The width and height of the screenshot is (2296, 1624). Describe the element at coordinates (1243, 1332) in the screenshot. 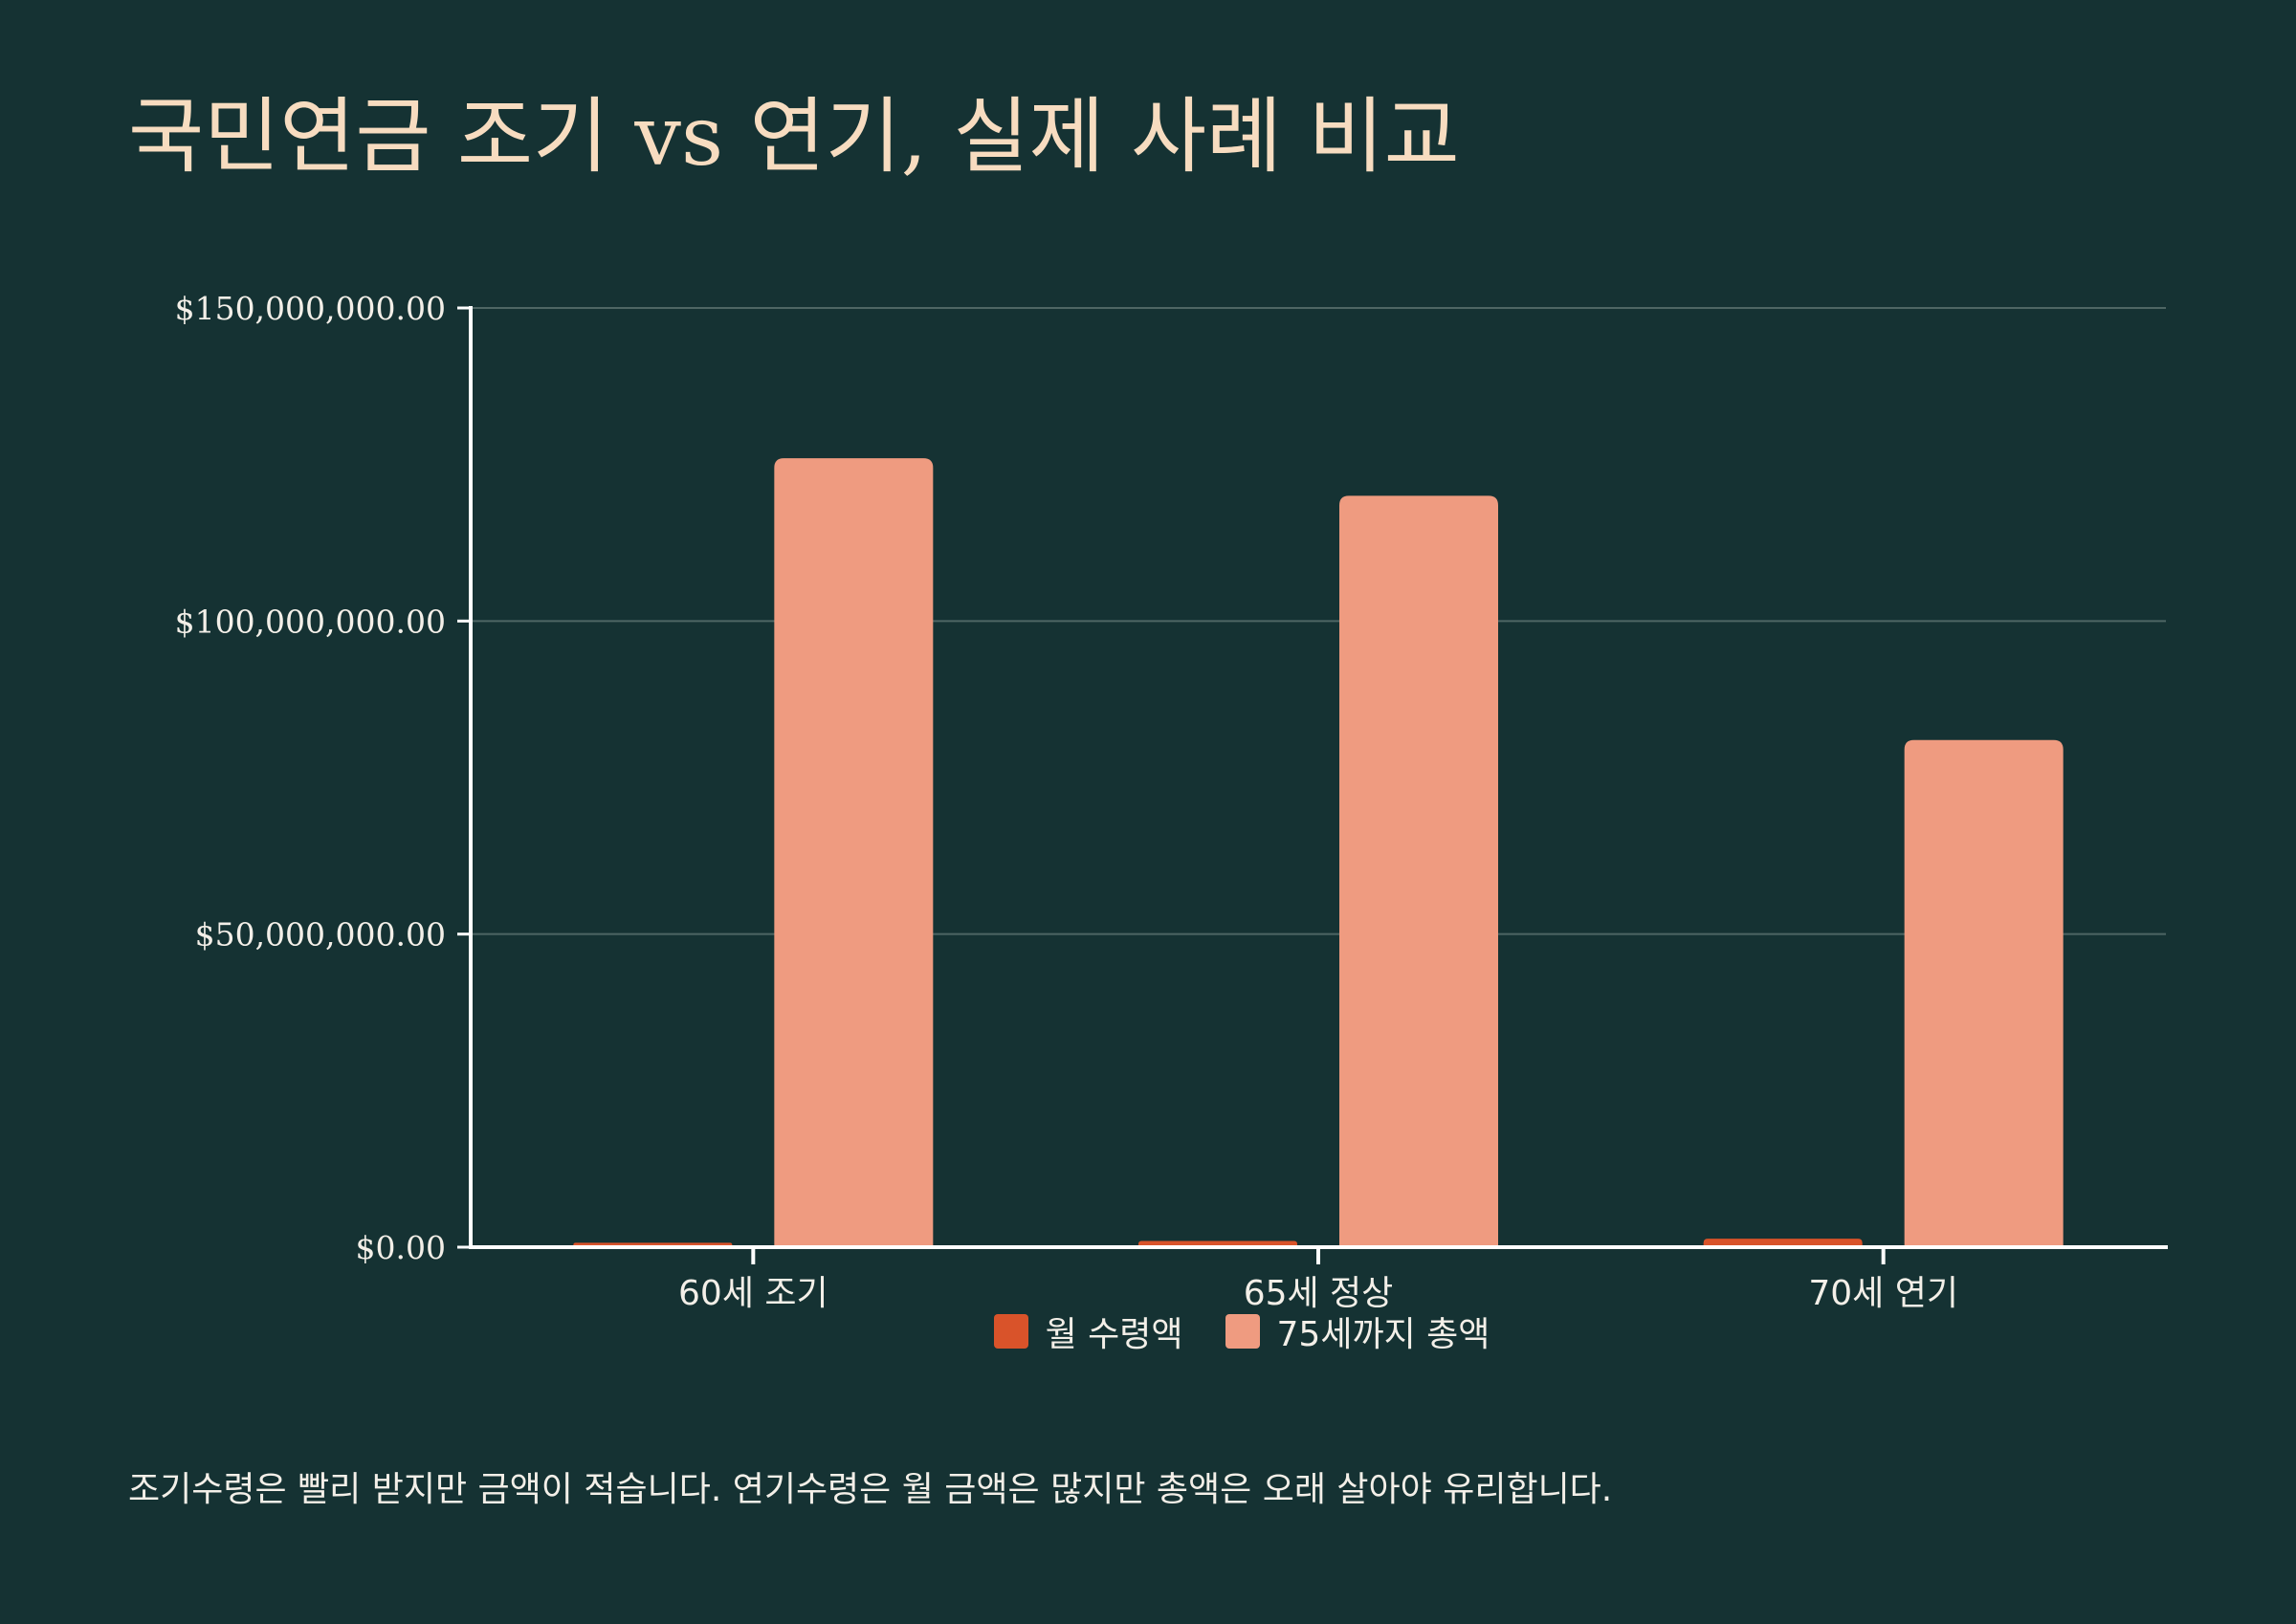

I see `legend-swatch-total` at that location.